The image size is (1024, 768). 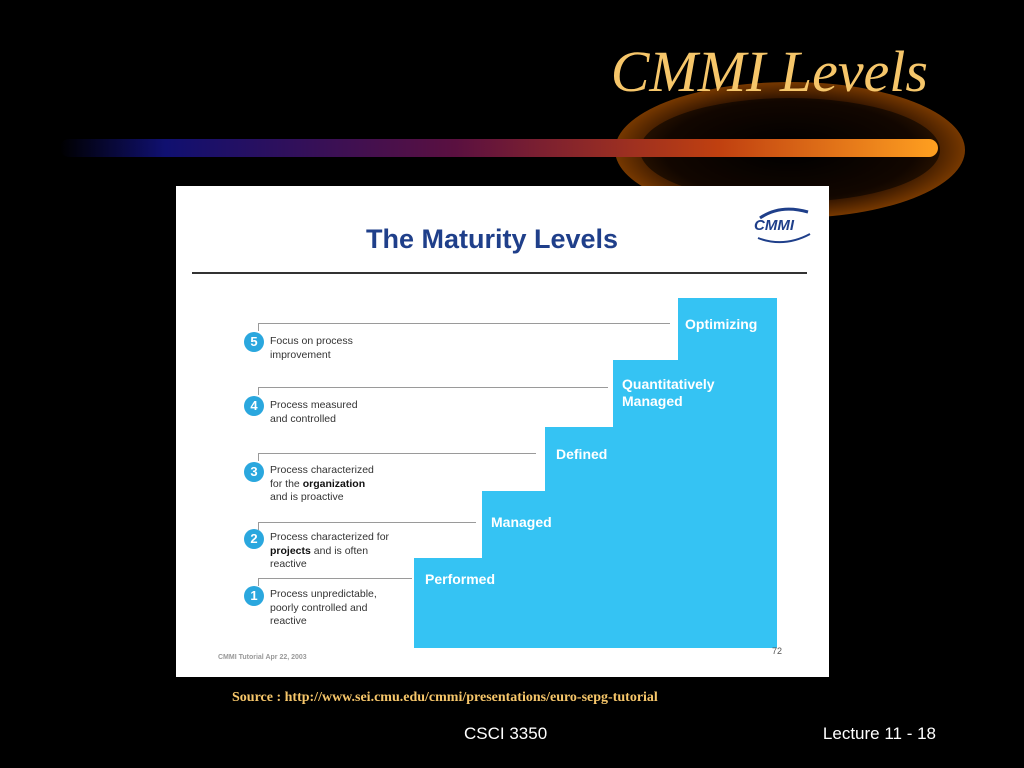 I want to click on step-label-defined: Defined, so click(x=582, y=454).